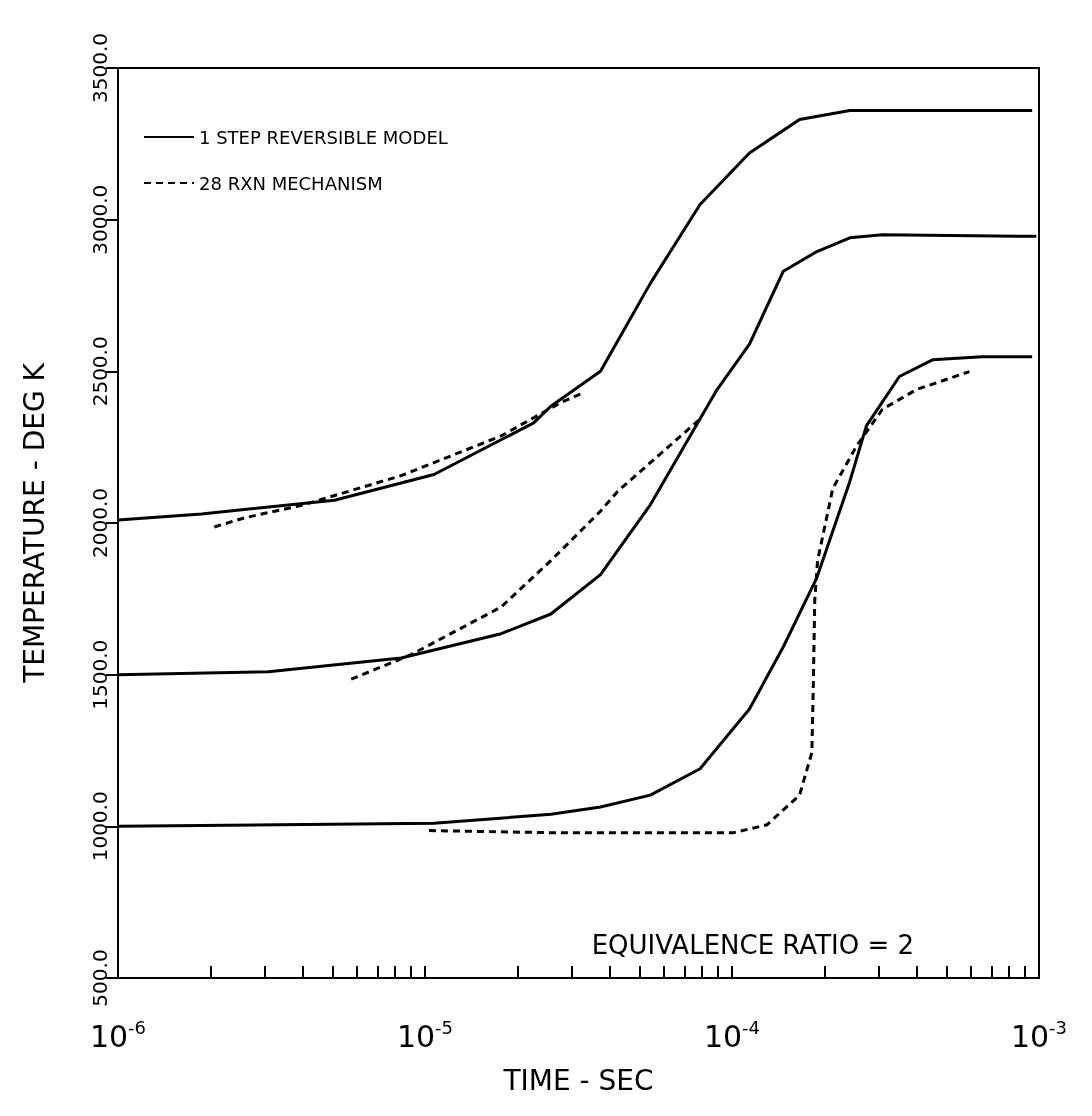 The height and width of the screenshot is (1116, 1092). What do you see at coordinates (34, 523) in the screenshot?
I see `y-axis-title: TEMPERATURE - DEG K` at bounding box center [34, 523].